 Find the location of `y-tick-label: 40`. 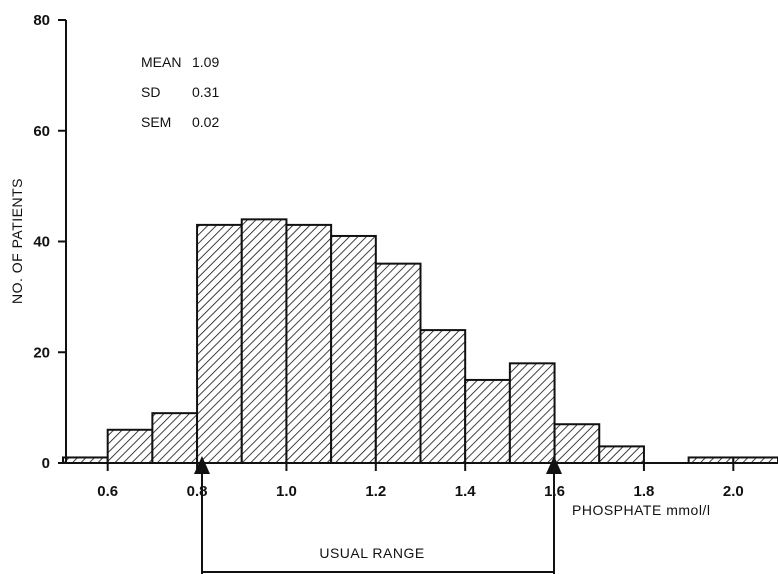

y-tick-label: 40 is located at coordinates (41, 242).